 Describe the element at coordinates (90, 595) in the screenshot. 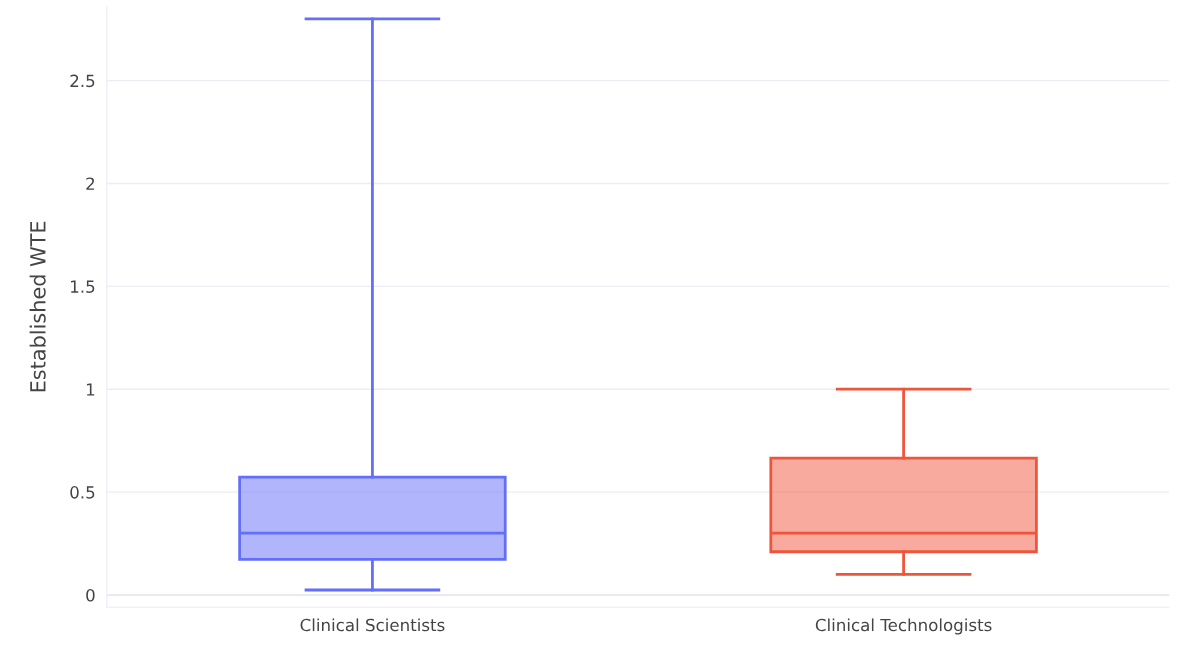

I see `y-tick-label: 0` at that location.